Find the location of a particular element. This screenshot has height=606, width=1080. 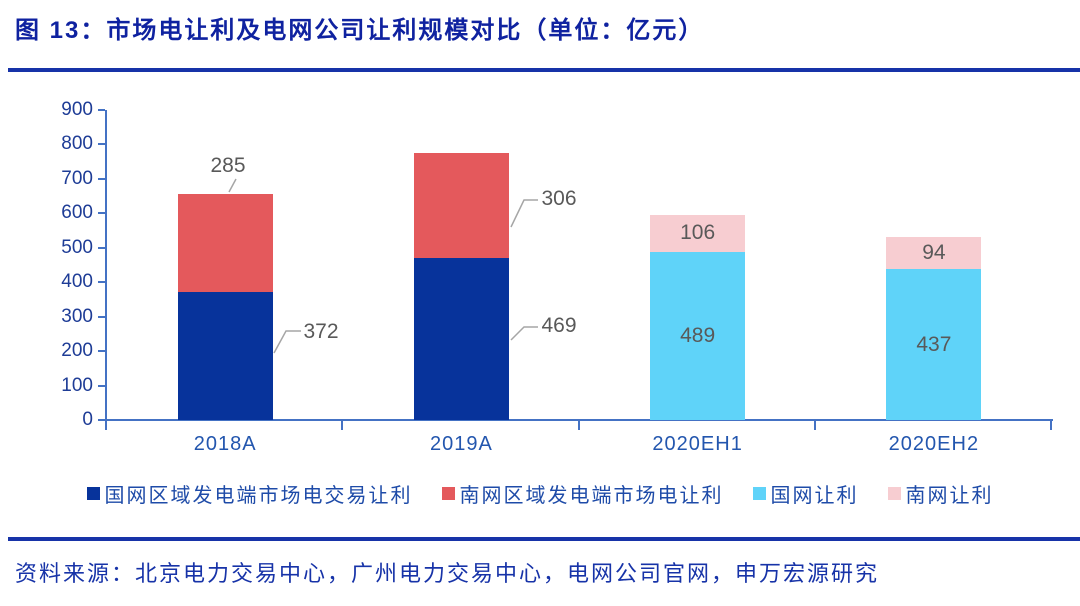

bar-data-label: 437 is located at coordinates (934, 344).